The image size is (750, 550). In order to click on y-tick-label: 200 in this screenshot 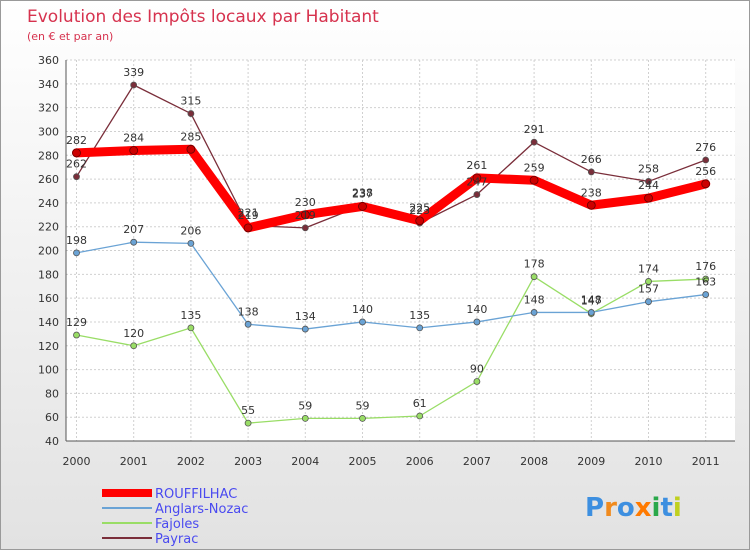, I will do `click(48, 251)`.